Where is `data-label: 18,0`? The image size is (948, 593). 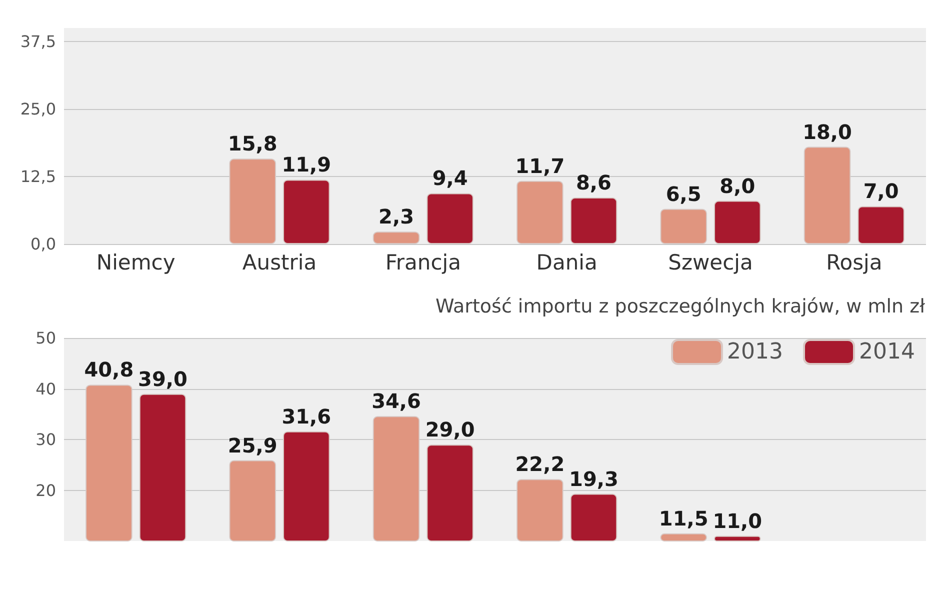
data-label: 18,0 is located at coordinates (827, 132).